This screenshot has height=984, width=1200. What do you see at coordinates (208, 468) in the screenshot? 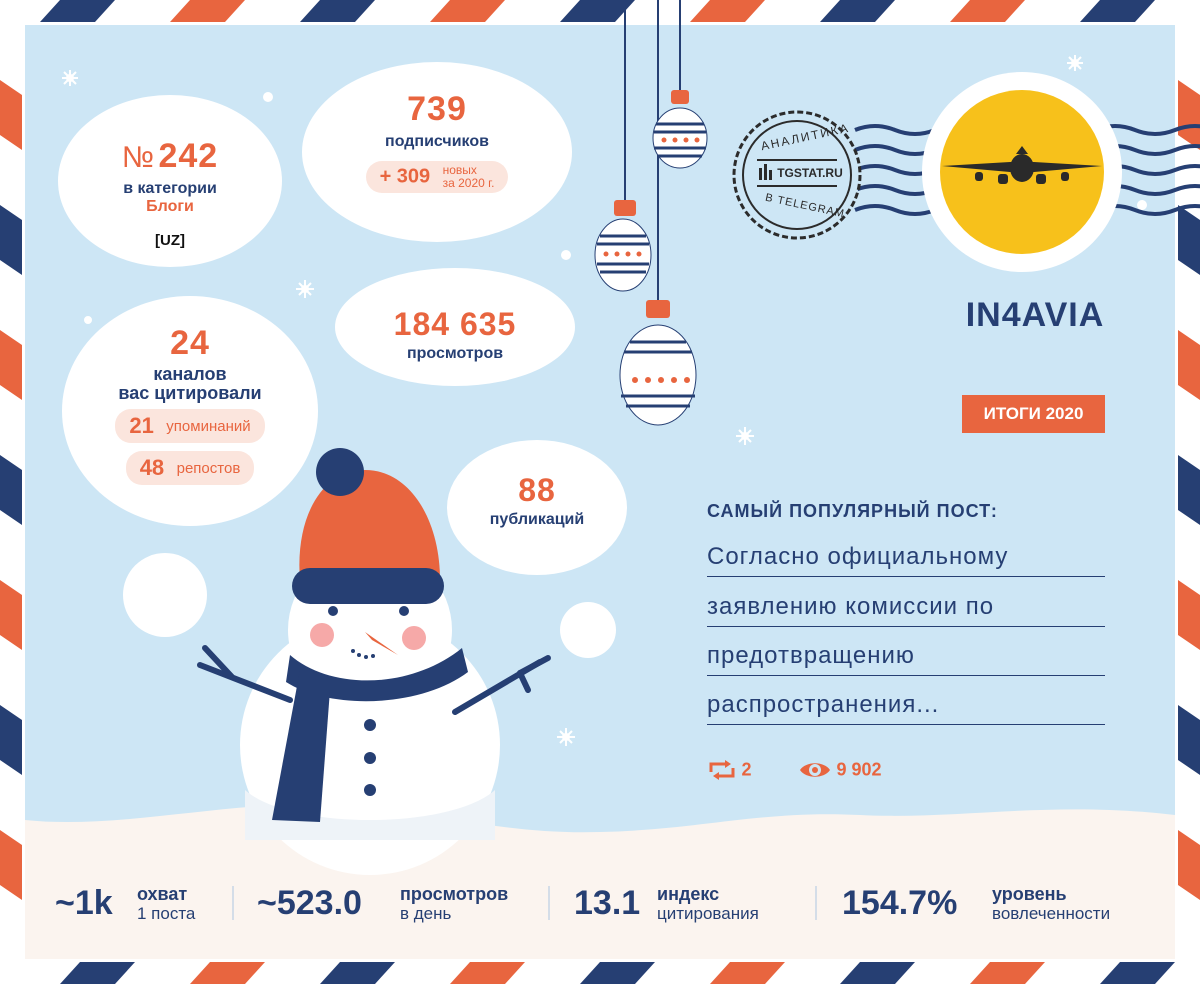
I see `reposts-label: репостов` at bounding box center [208, 468].